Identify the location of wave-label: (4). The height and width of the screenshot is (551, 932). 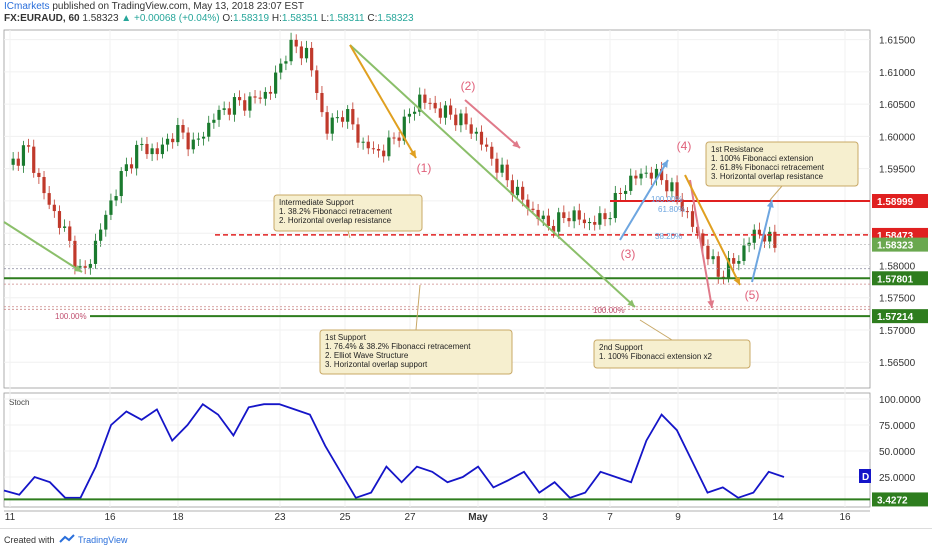
(684, 146).